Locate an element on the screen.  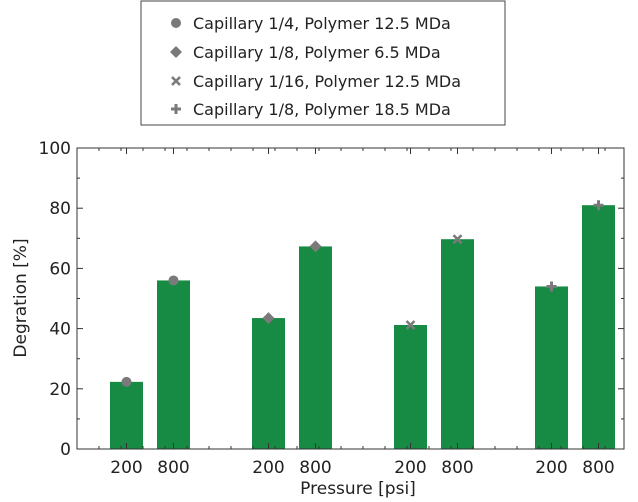
y-tick-label: 40 is located at coordinates (60, 330).